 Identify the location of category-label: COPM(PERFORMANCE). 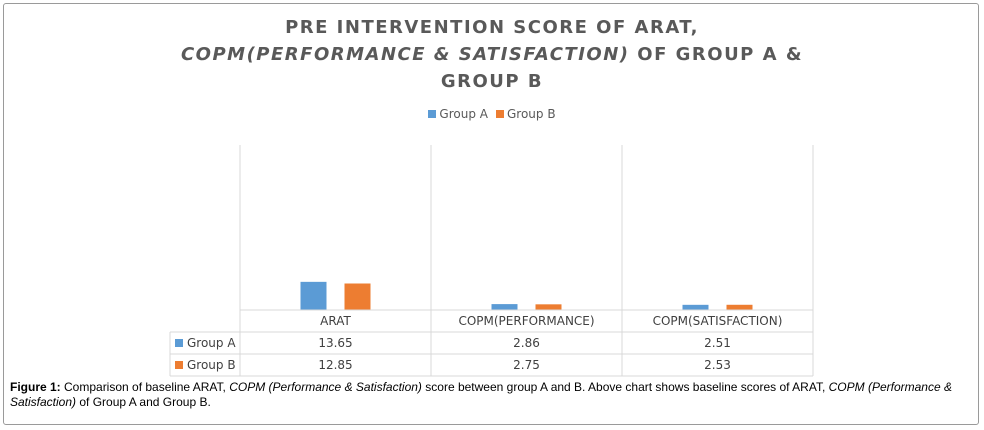
(526, 321).